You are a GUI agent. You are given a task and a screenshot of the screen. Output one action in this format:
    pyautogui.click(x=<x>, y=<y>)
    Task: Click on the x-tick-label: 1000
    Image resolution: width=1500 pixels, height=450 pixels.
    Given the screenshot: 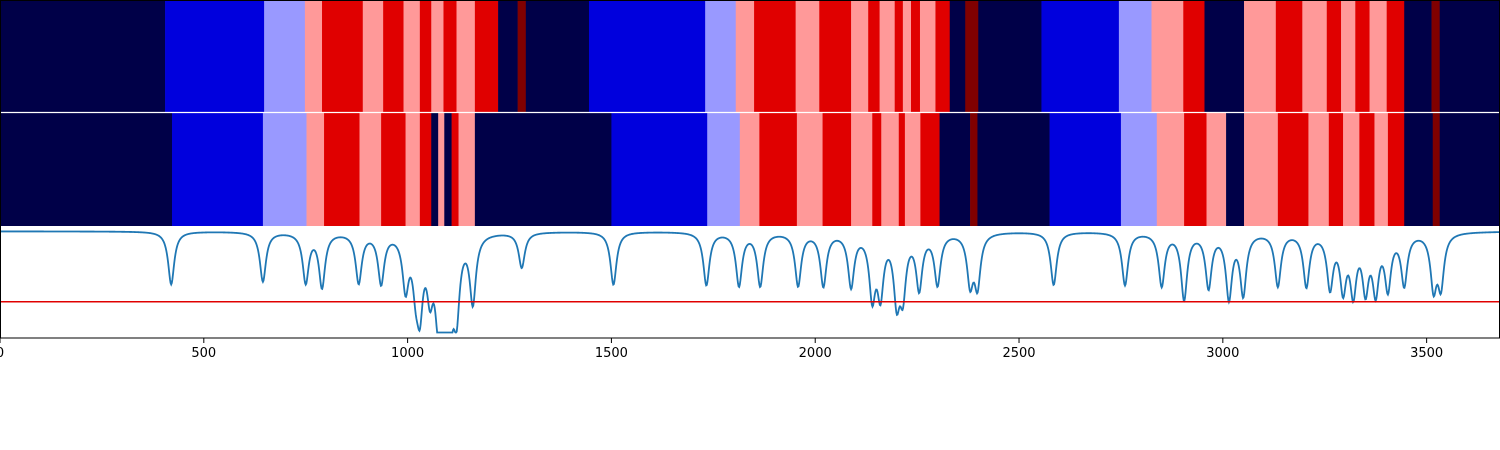 What is the action you would take?
    pyautogui.click(x=407, y=353)
    